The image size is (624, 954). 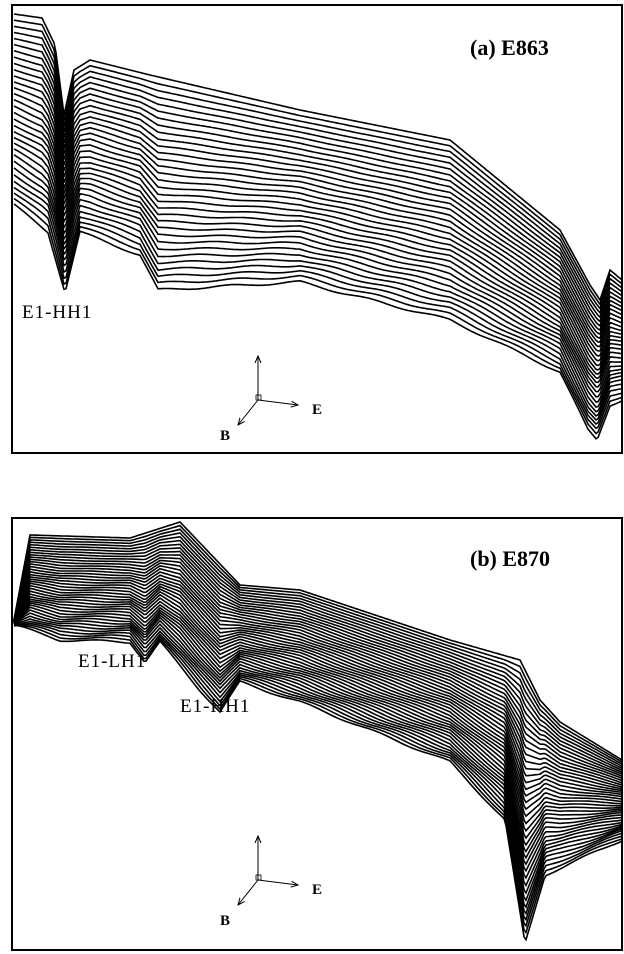 I want to click on panel-label: (b) E870, so click(x=510, y=558).